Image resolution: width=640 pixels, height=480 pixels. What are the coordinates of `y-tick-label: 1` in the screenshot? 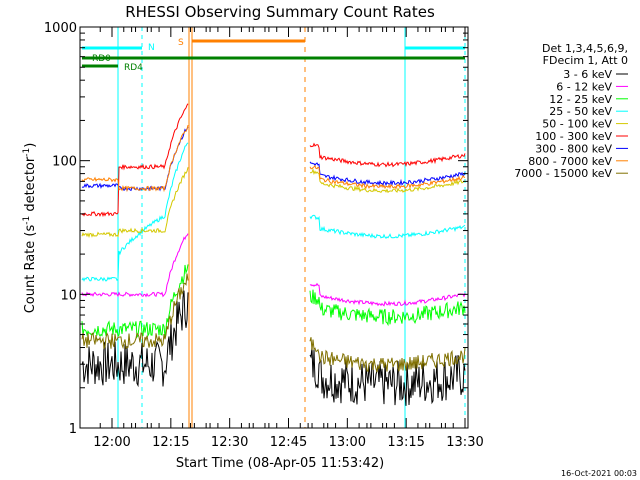 It's located at (73, 429).